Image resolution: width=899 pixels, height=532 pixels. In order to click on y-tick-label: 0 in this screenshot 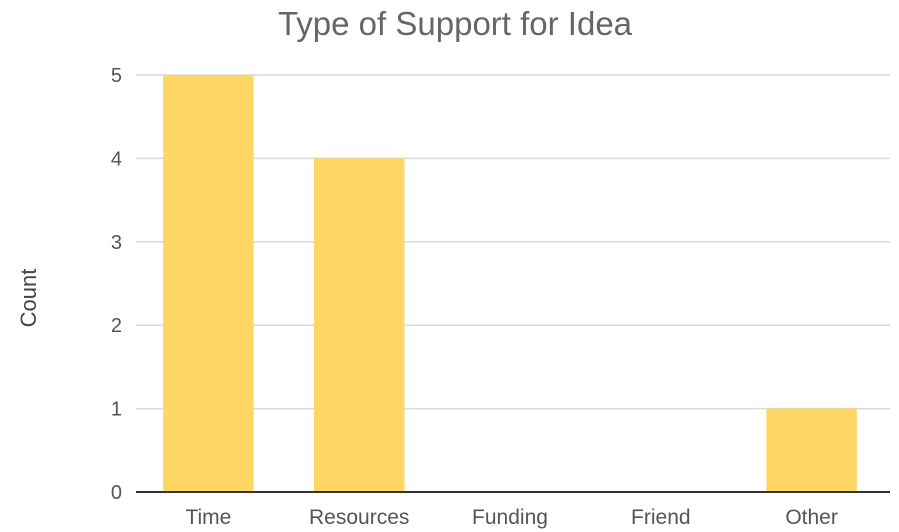, I will do `click(116, 493)`.